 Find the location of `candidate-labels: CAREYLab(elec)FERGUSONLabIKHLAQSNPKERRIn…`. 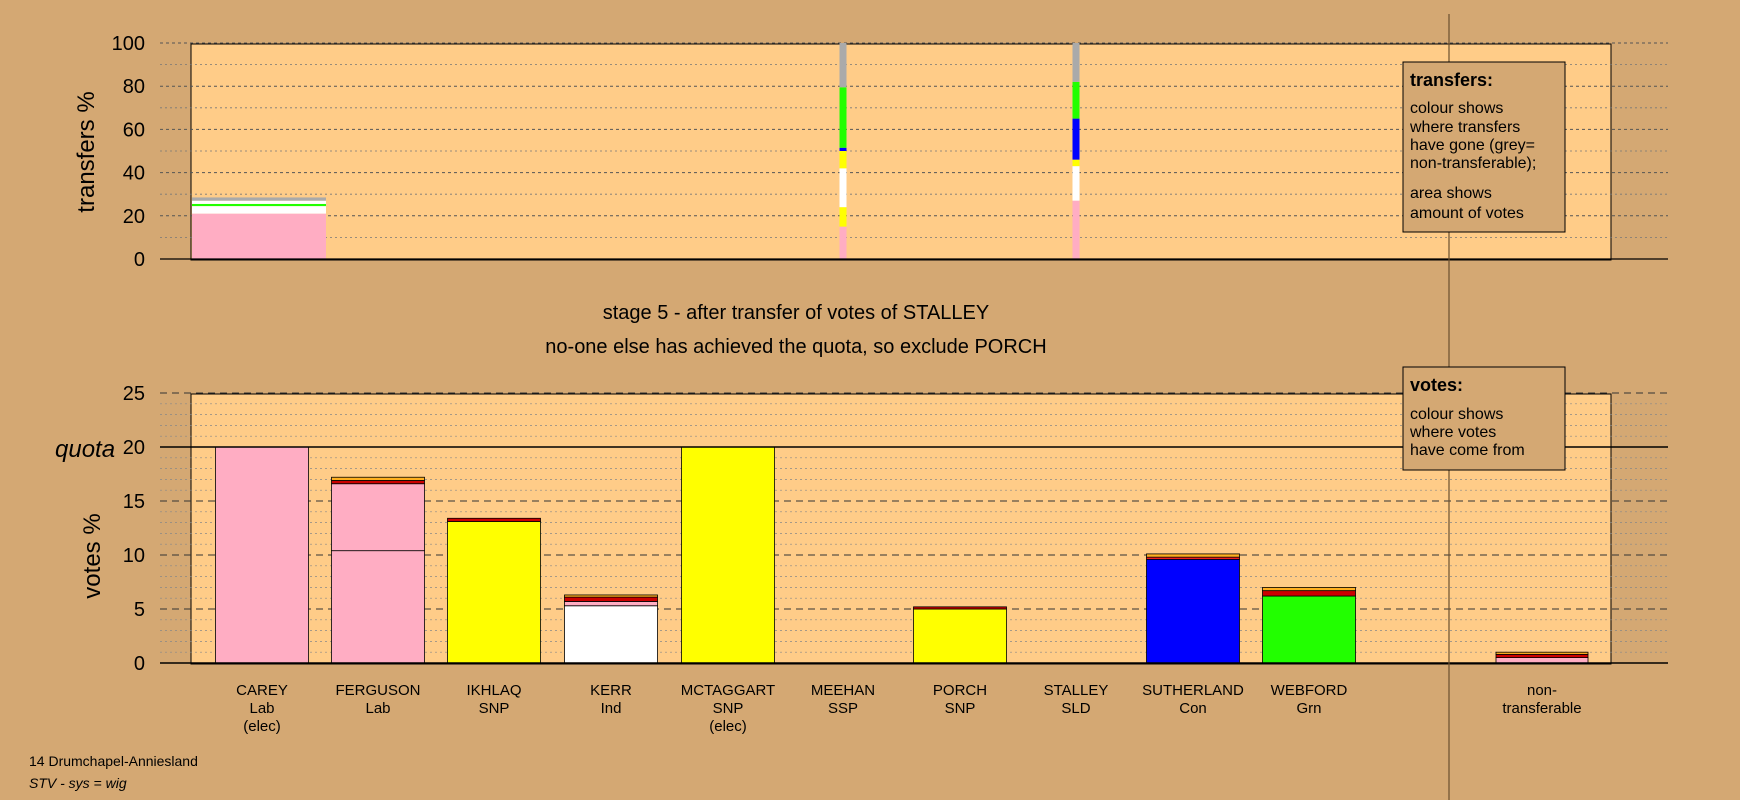

candidate-labels: CAREYLab(elec)FERGUSONLabIKHLAQSNPKERRIn… is located at coordinates (908, 708).